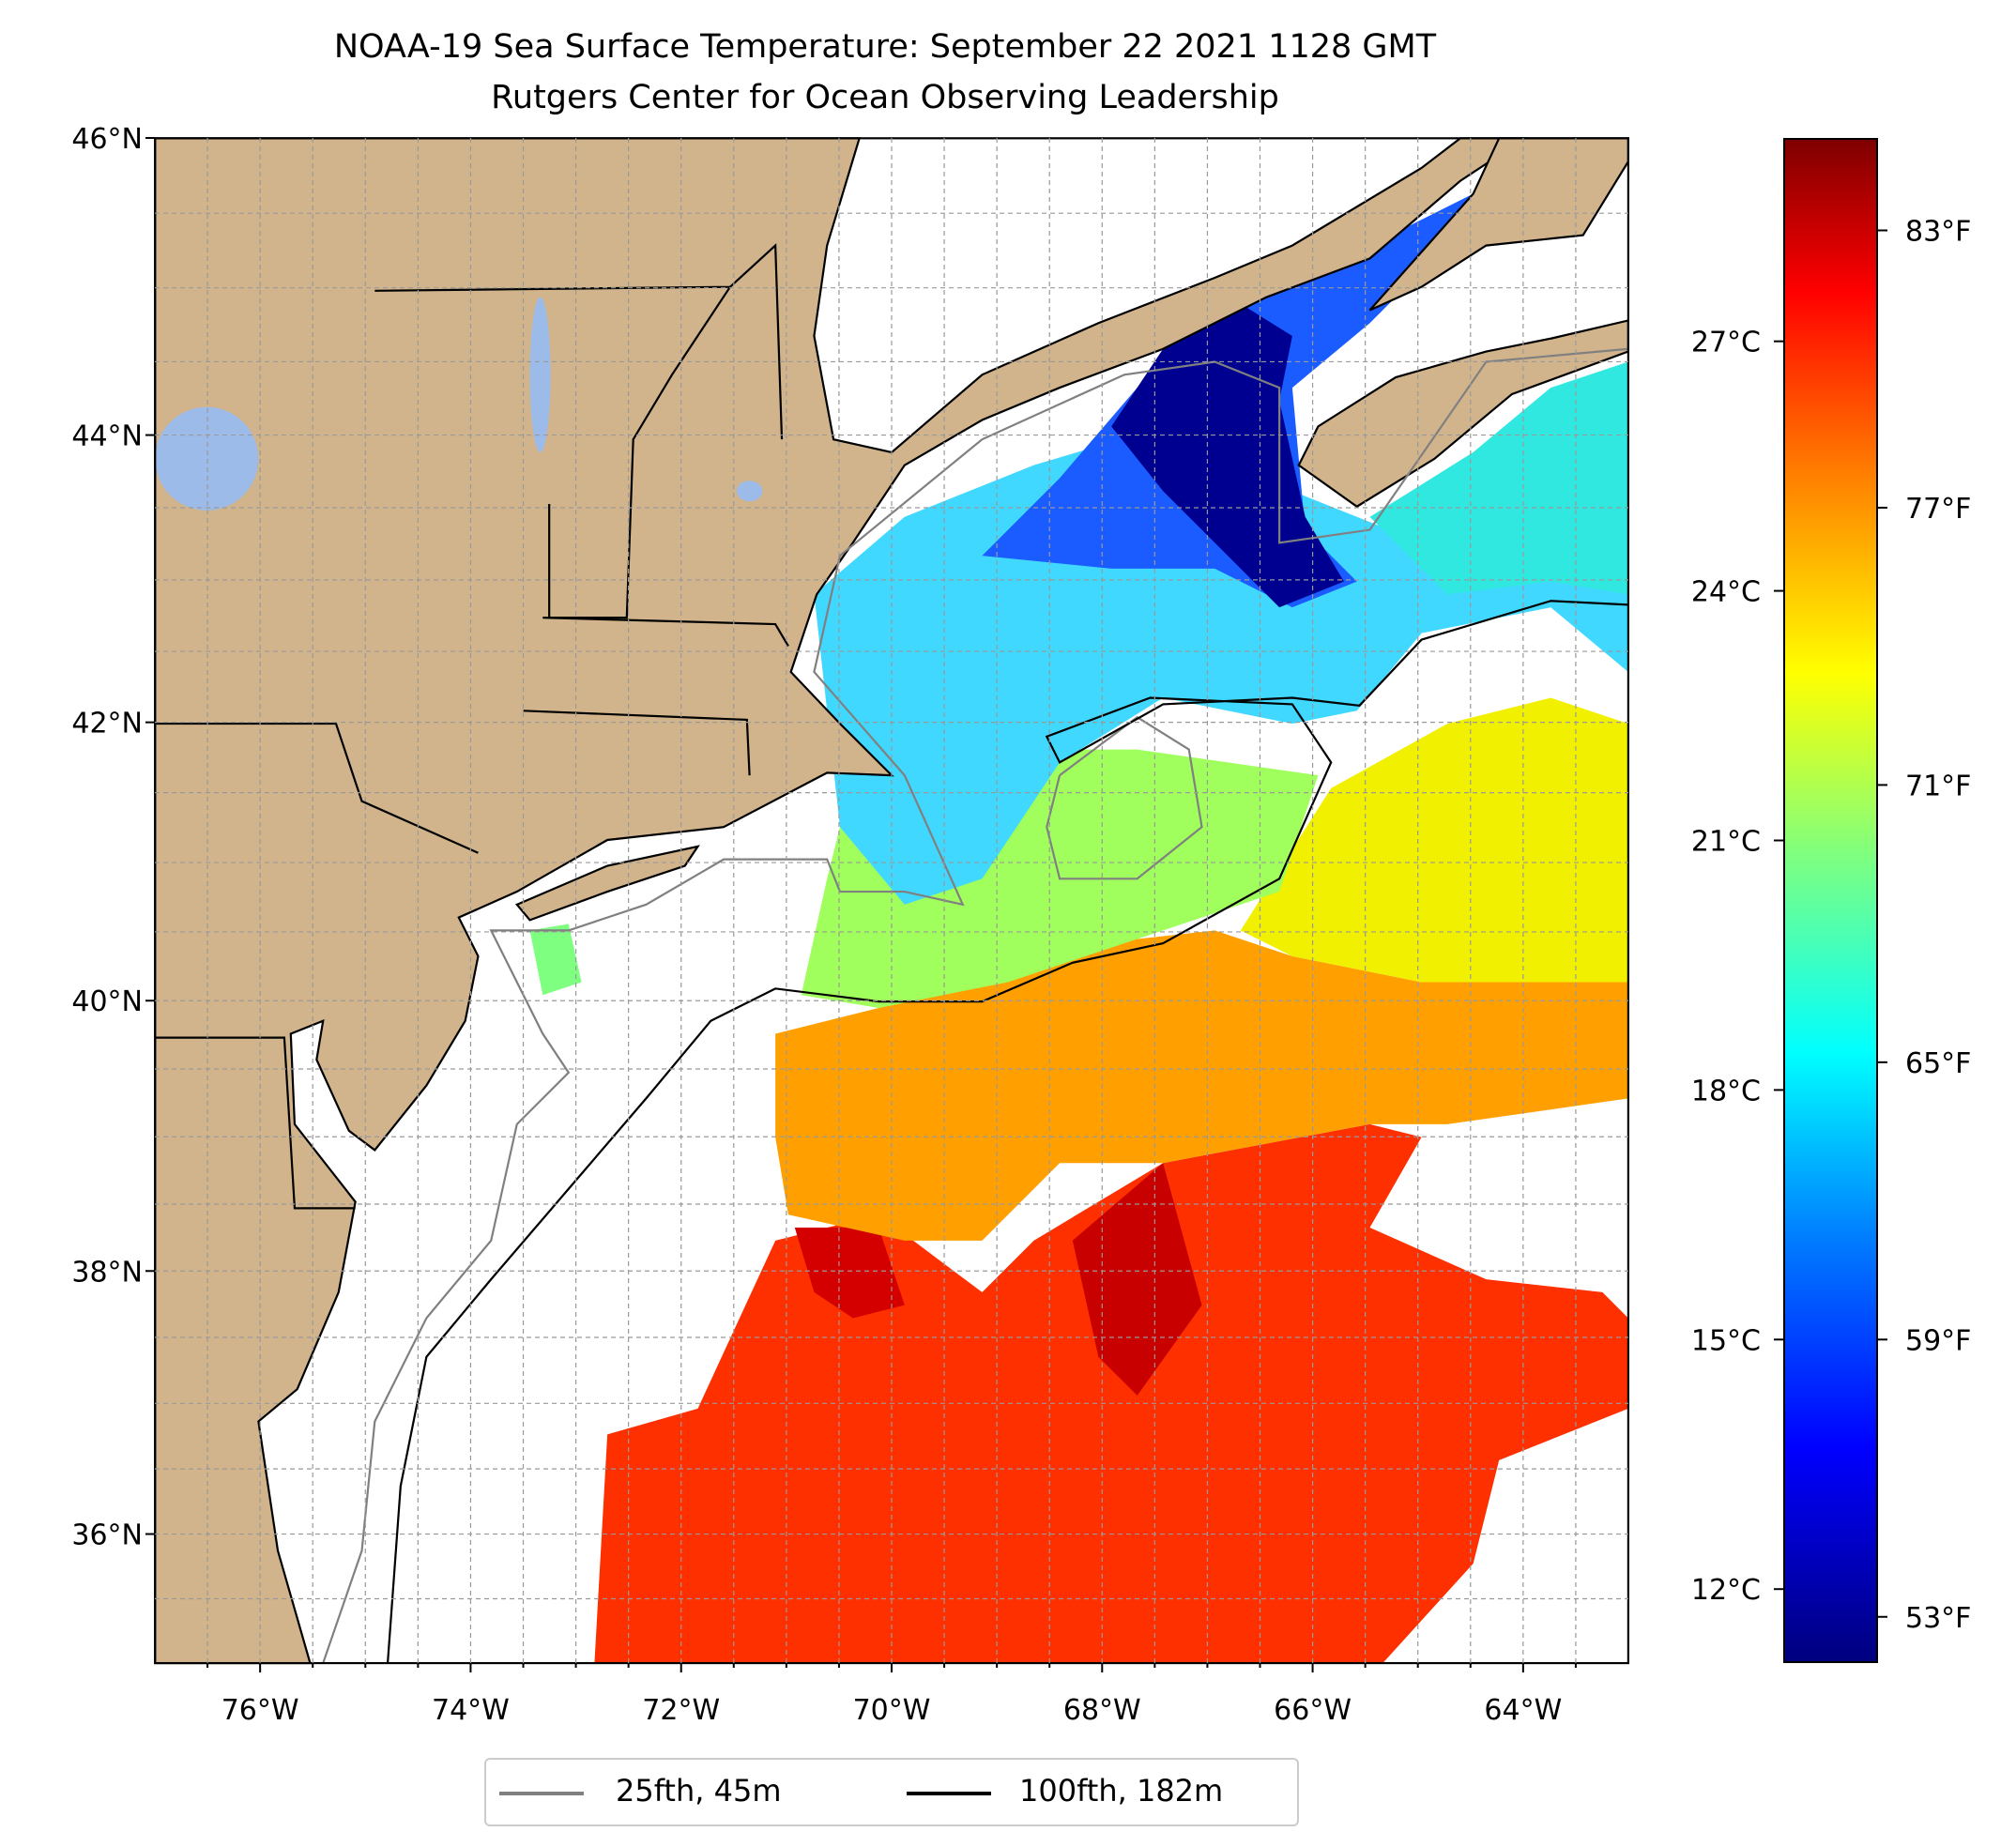 The width and height of the screenshot is (2016, 1847). I want to click on colorbar-fahrenheit-label: 53°F, so click(1938, 1618).